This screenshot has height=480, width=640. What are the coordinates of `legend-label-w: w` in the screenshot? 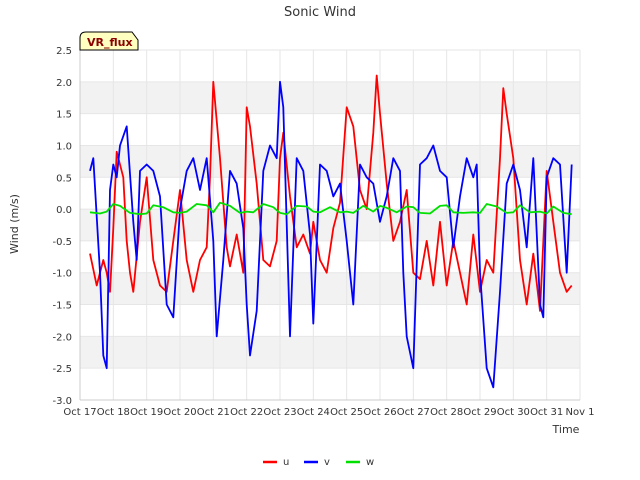 It's located at (370, 462).